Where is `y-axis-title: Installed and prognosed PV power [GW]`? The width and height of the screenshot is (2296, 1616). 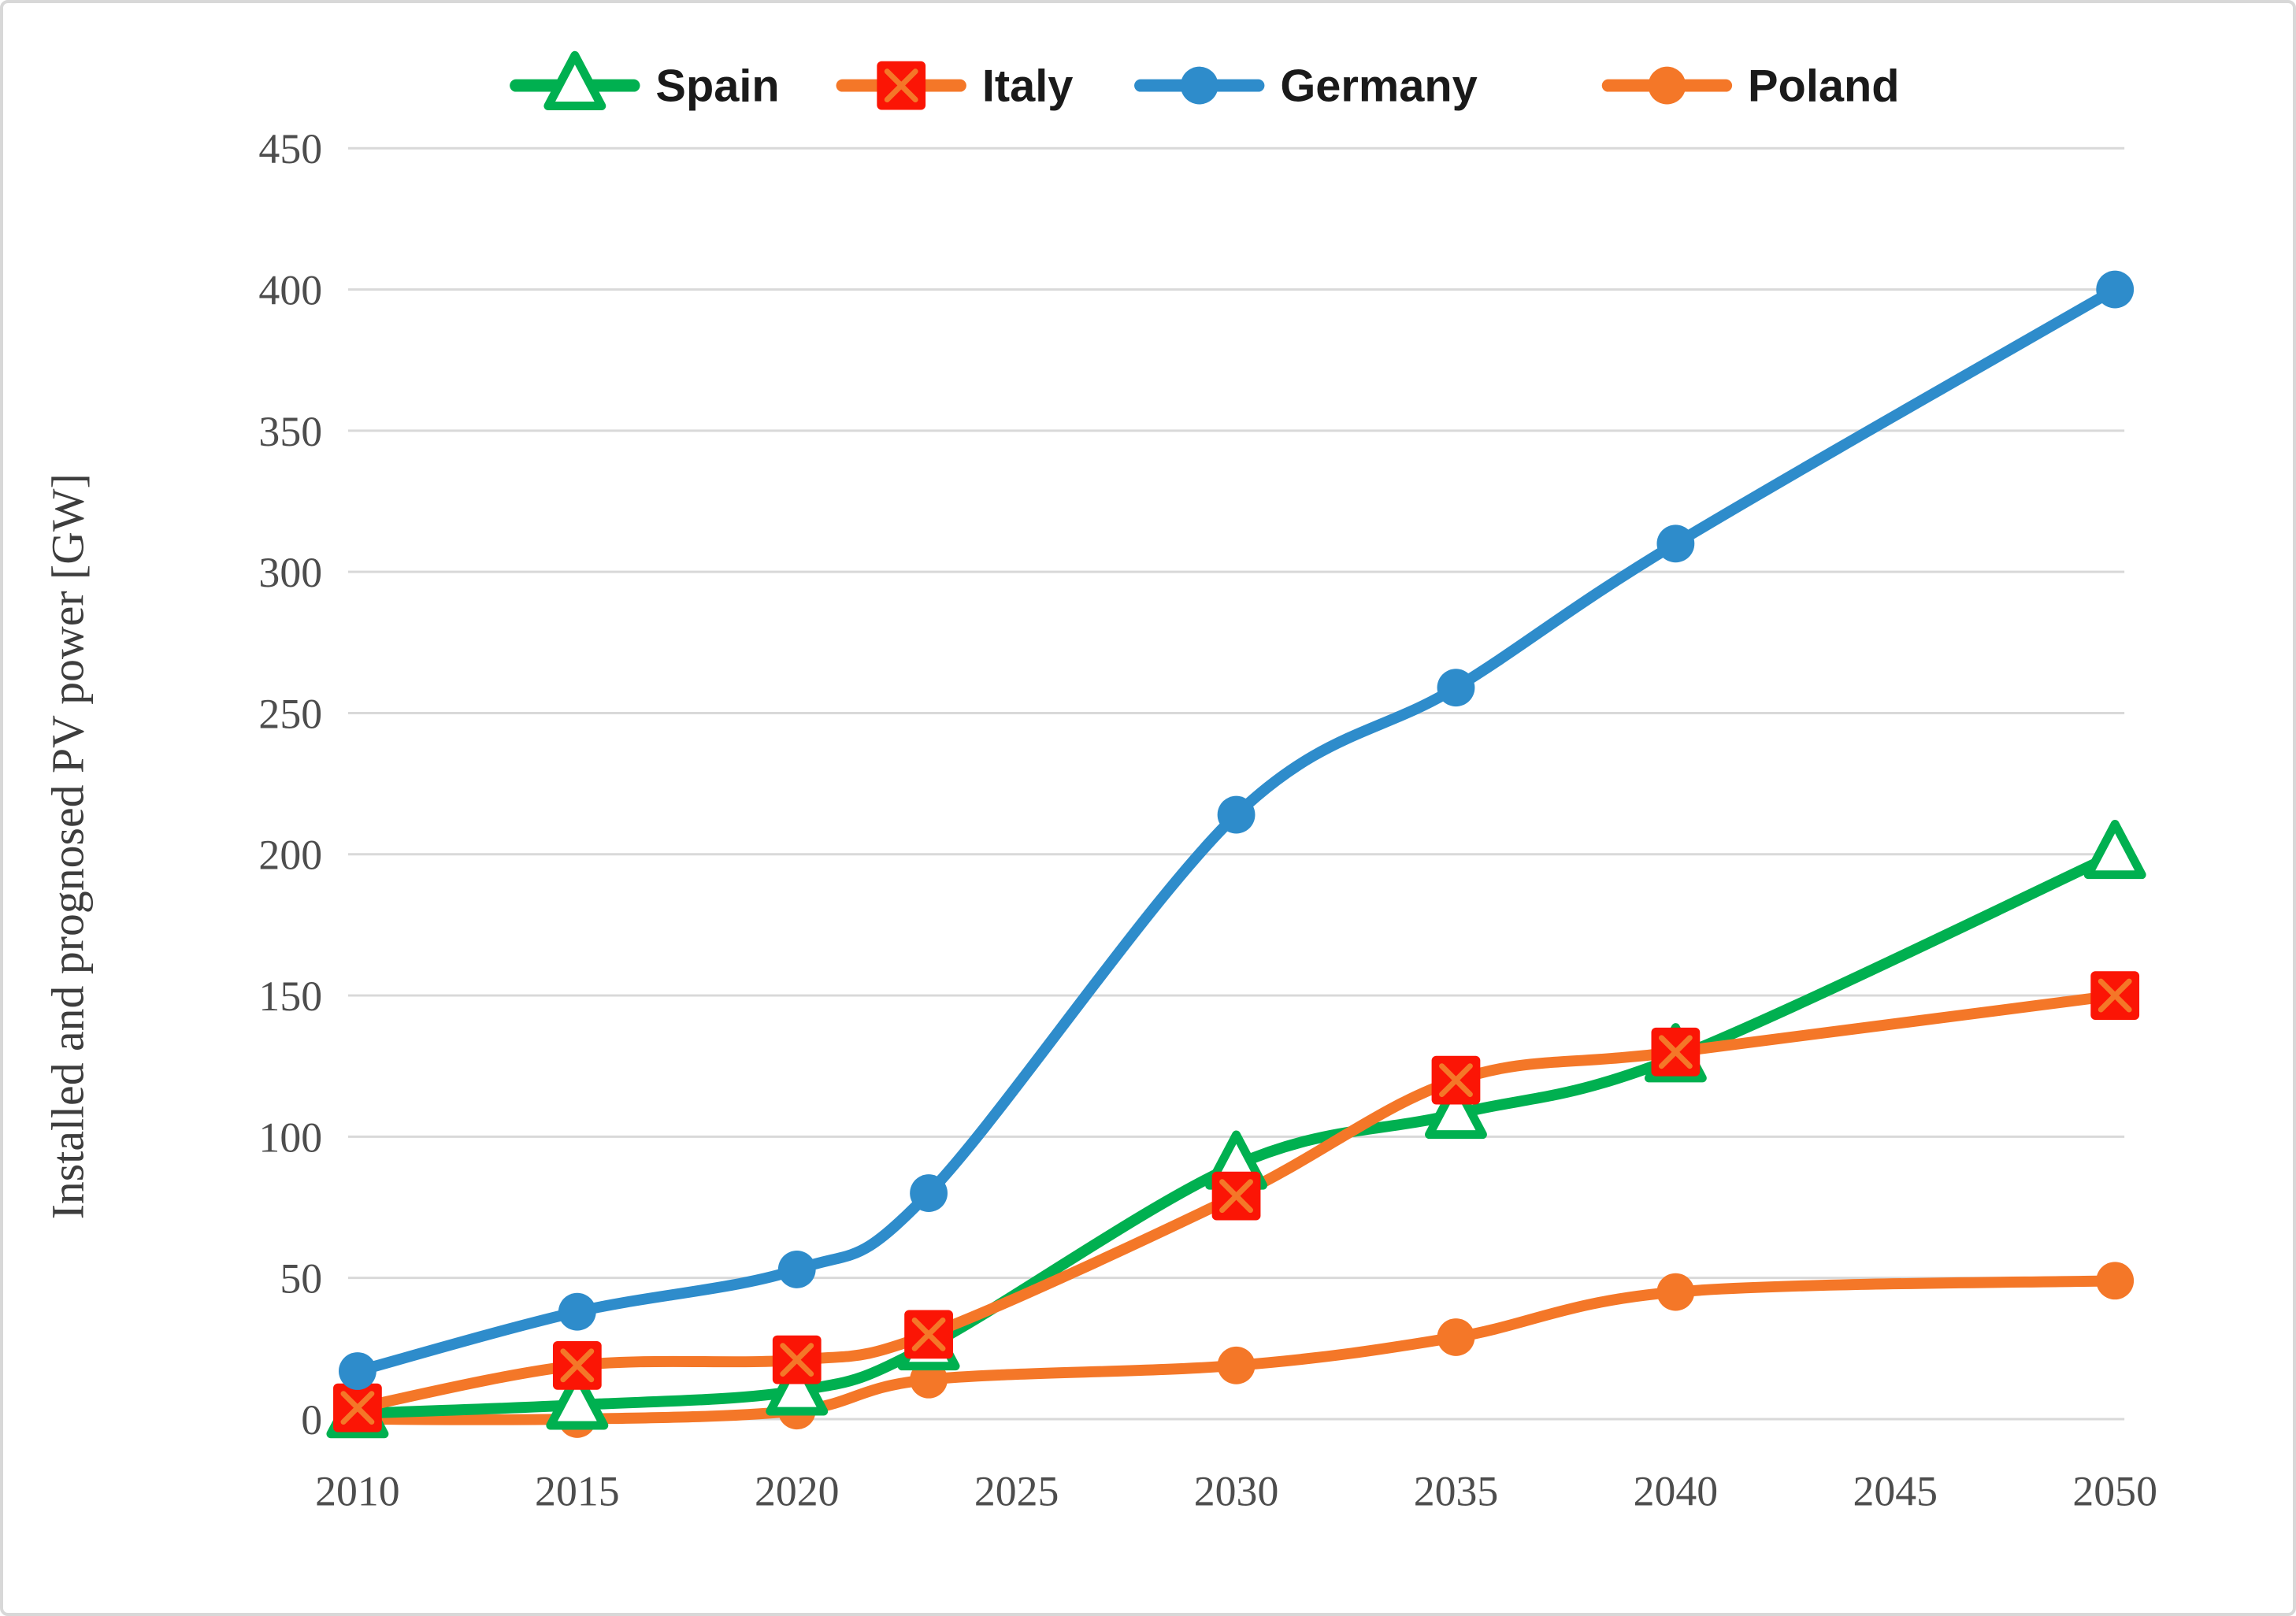 y-axis-title: Installed and prognosed PV power [GW] is located at coordinates (68, 846).